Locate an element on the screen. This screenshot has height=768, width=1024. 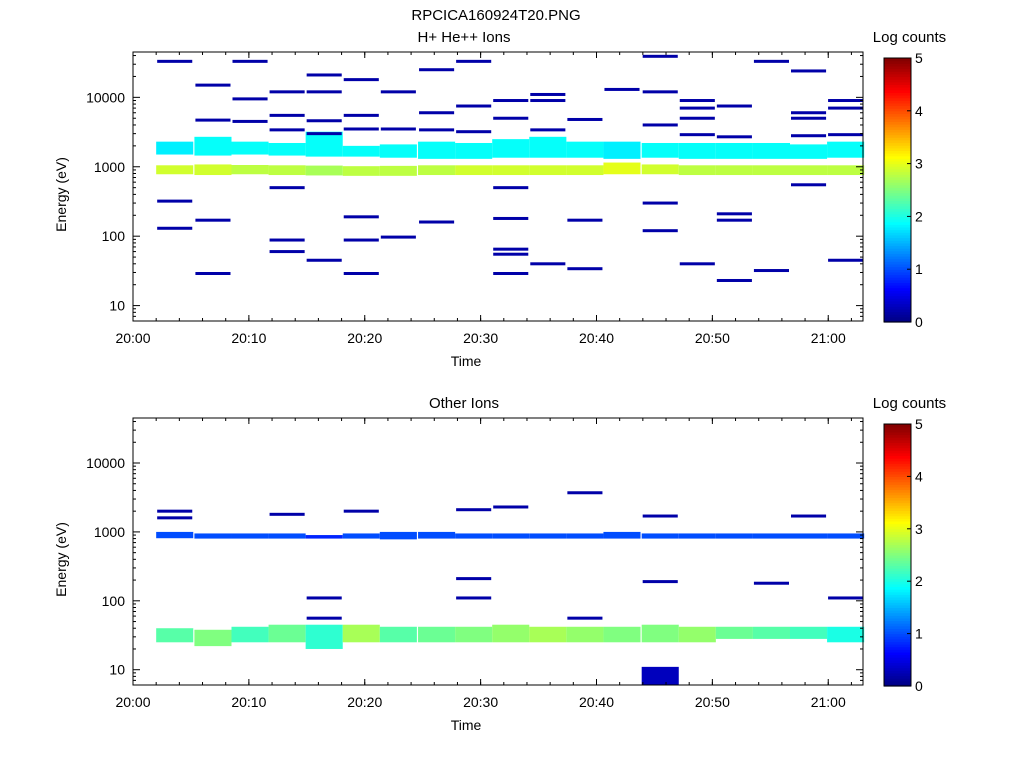
y-tick-label: 10000 is located at coordinates (105, 463).